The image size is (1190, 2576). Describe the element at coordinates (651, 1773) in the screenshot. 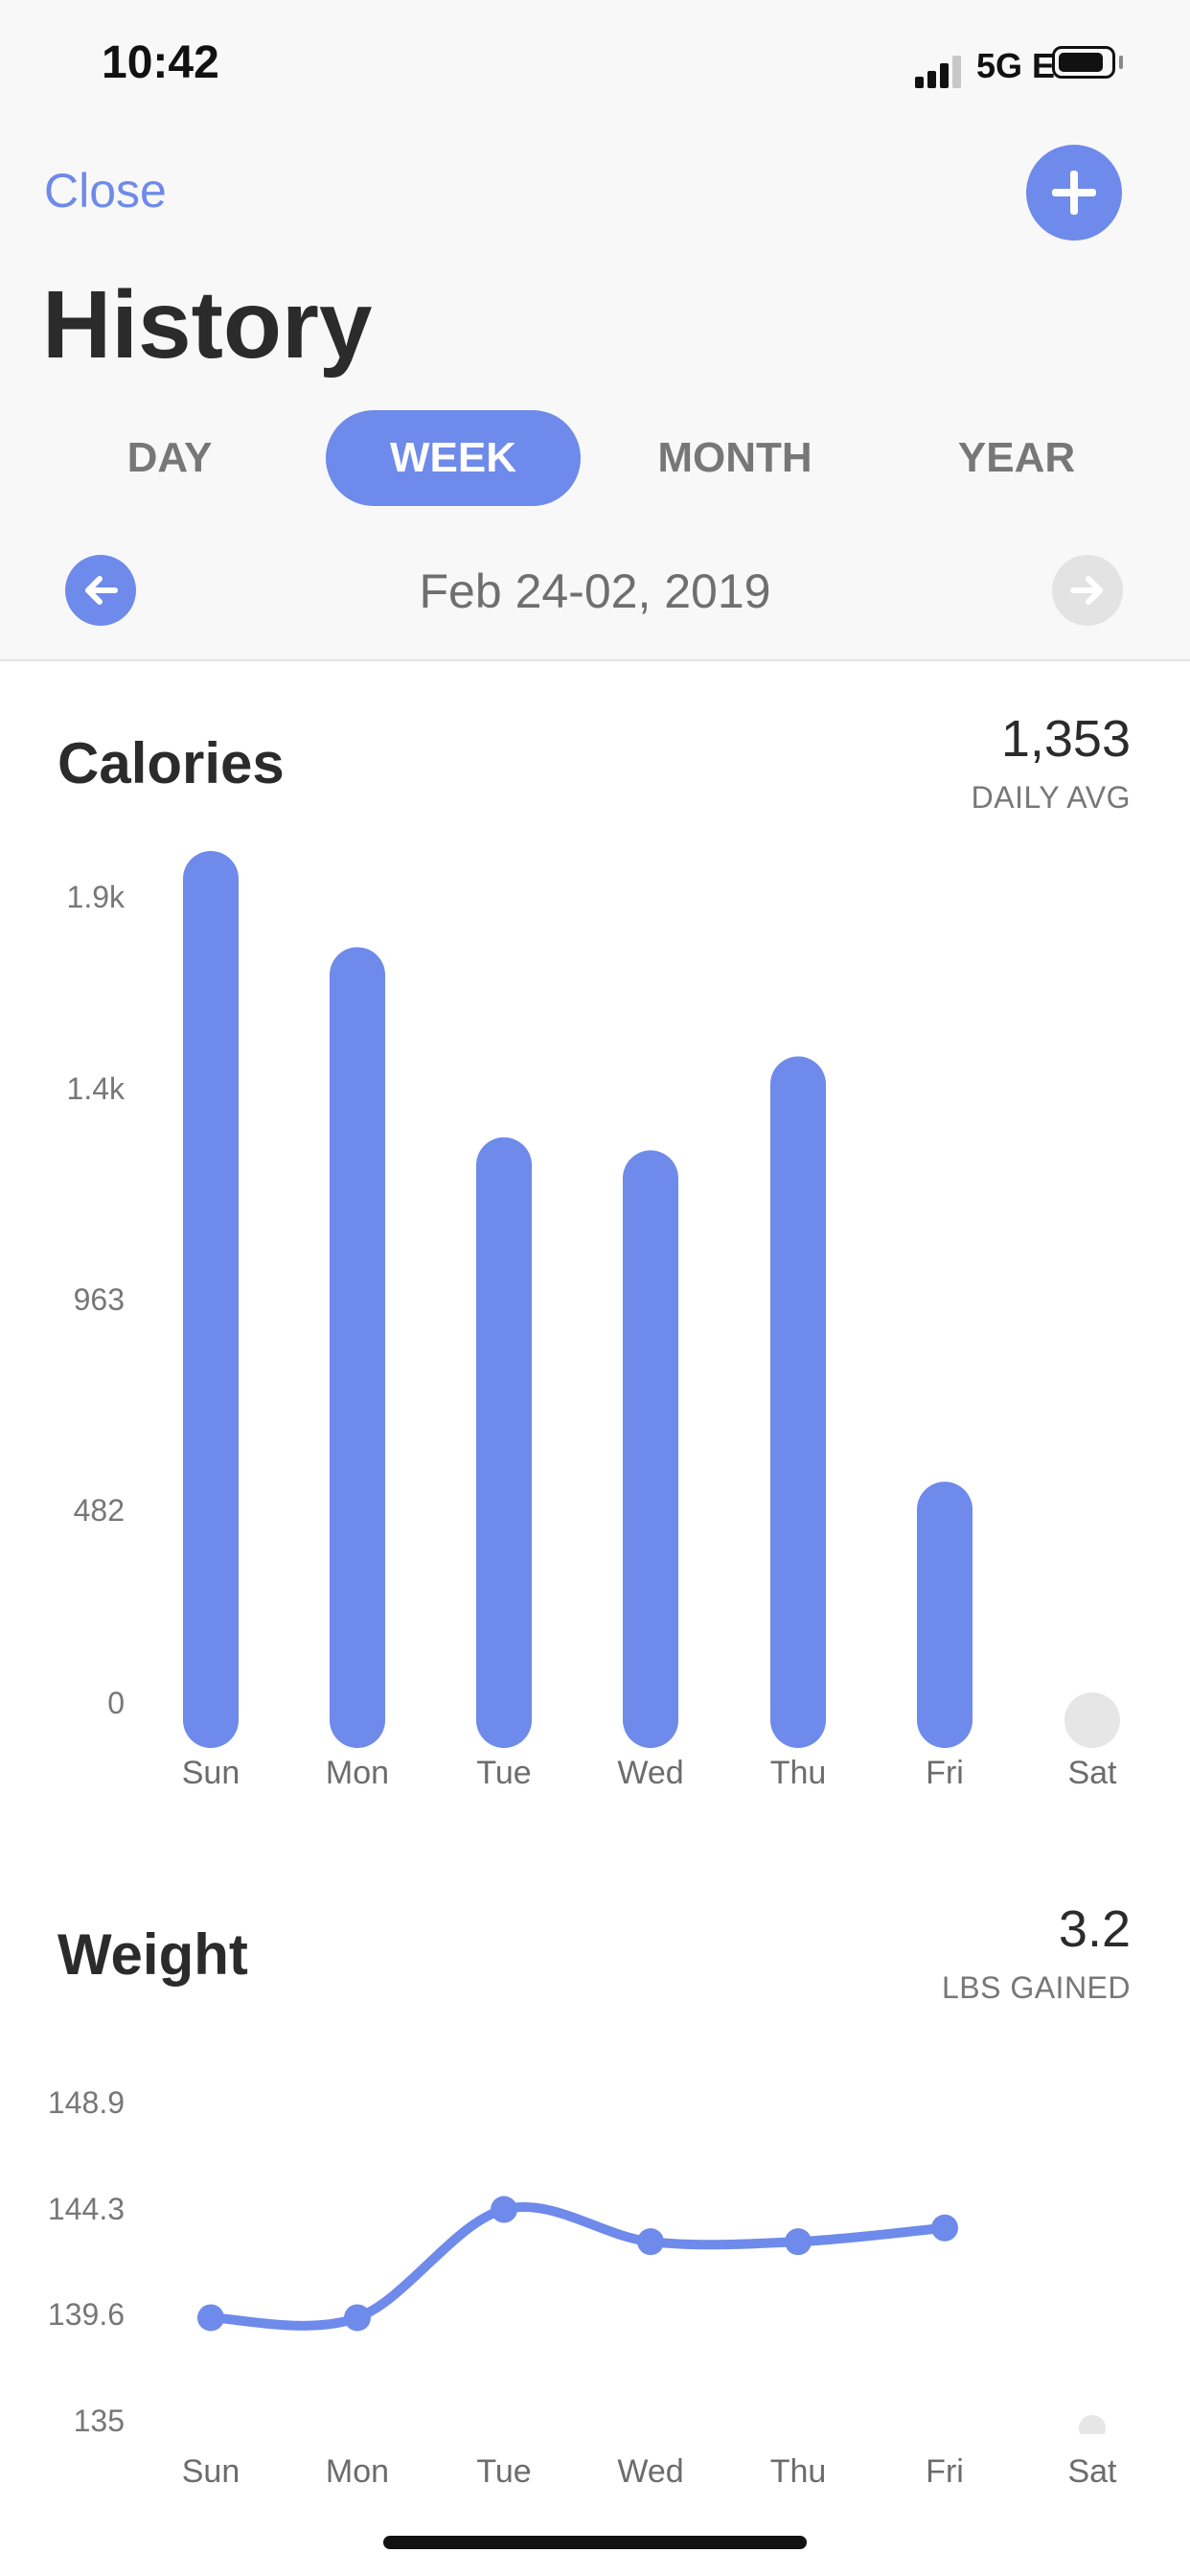

I see `calories-x-tick: Wed` at that location.